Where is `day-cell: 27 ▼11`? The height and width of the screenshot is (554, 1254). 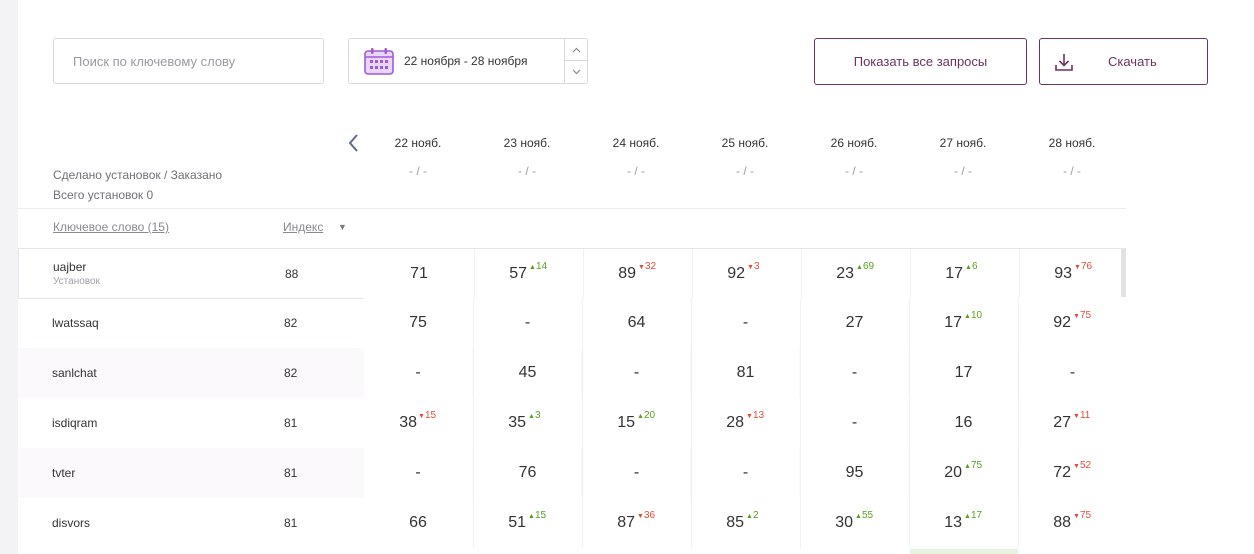
day-cell: 27 ▼11 is located at coordinates (1072, 423).